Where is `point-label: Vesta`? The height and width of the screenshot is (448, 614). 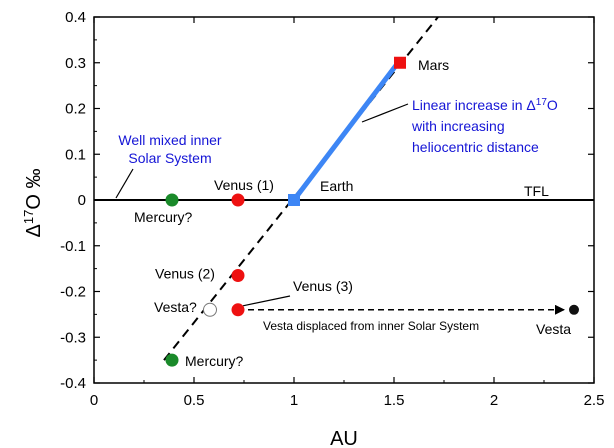 point-label: Vesta is located at coordinates (553, 329).